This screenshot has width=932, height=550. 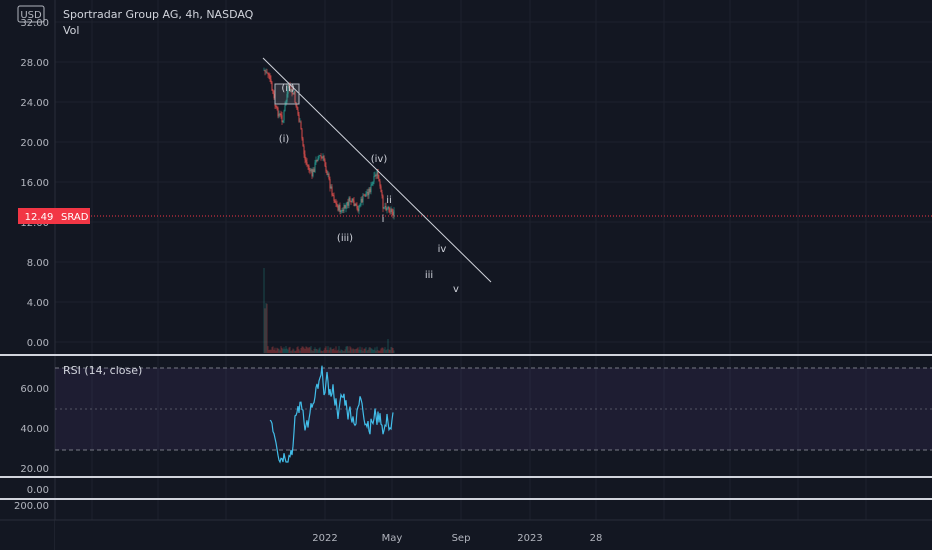 I want to click on wave-label-i: i, so click(x=383, y=219).